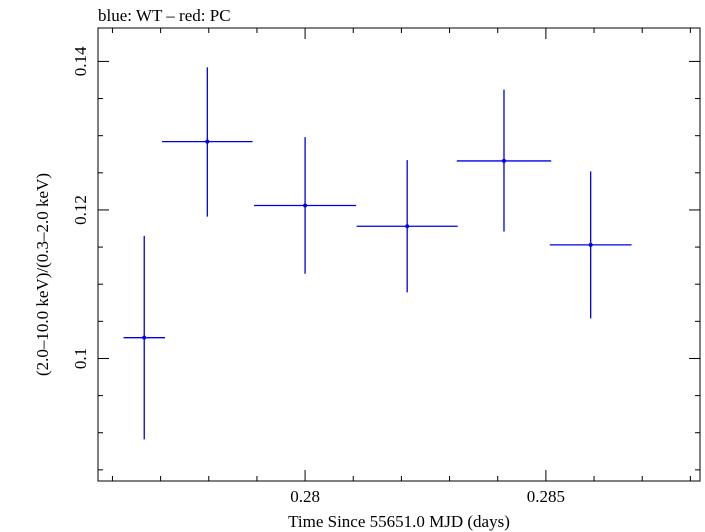  What do you see at coordinates (80, 210) in the screenshot?
I see `y-tick-label: 0.12` at bounding box center [80, 210].